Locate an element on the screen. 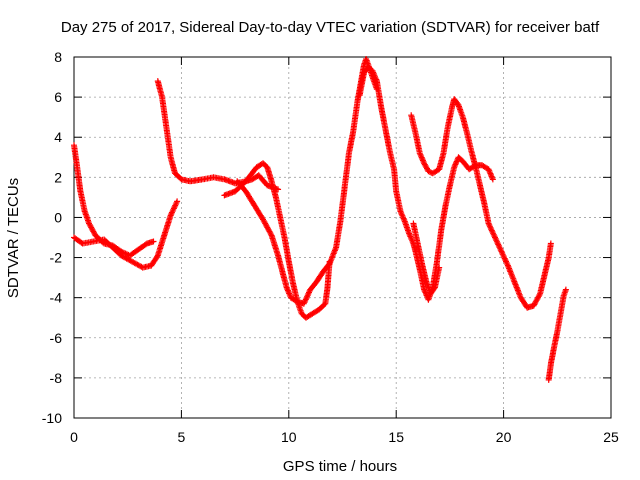 The height and width of the screenshot is (480, 640). y-tick-label: -2 is located at coordinates (56, 258).